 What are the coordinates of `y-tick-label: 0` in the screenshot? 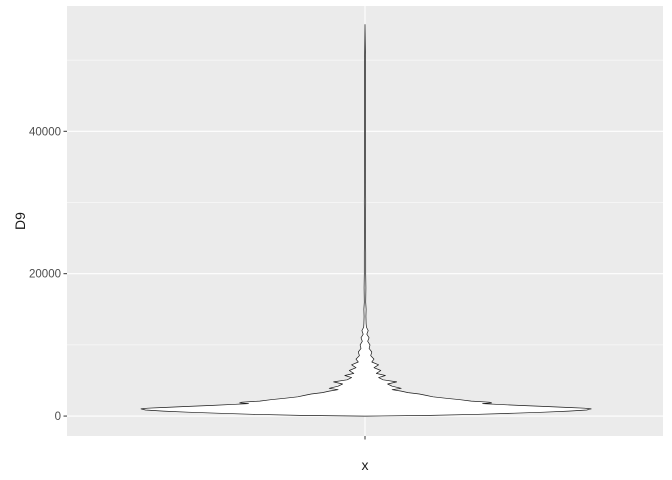 It's located at (58, 417).